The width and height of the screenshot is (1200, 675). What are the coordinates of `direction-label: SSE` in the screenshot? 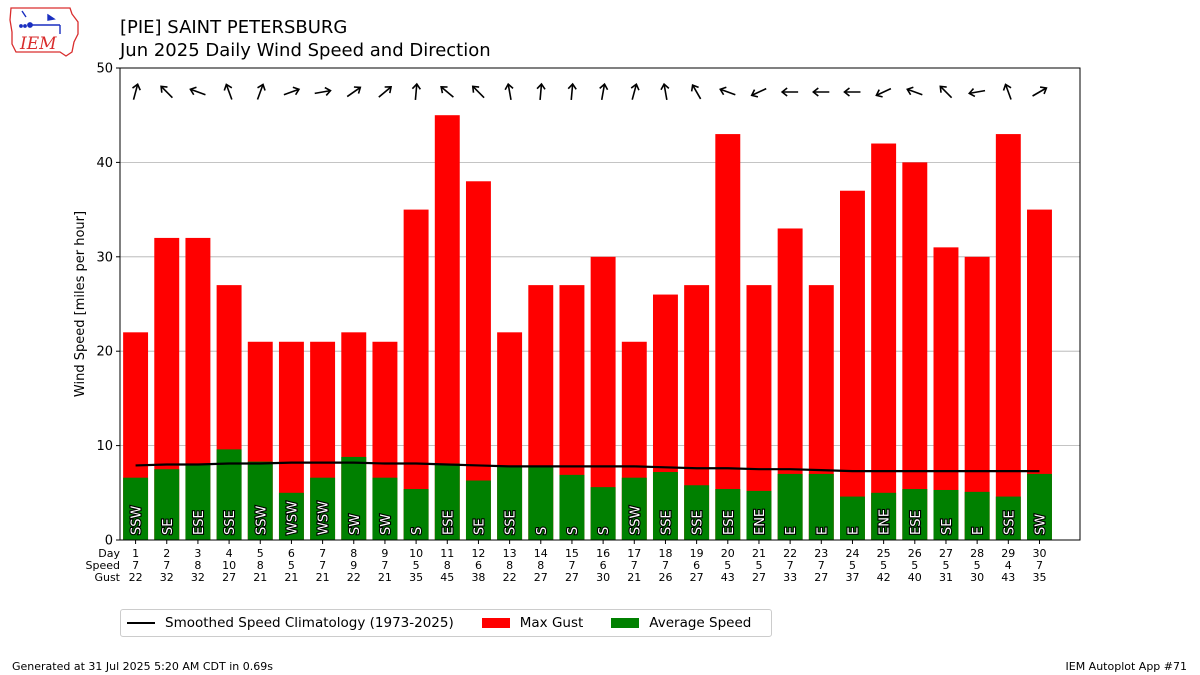 It's located at (1009, 522).